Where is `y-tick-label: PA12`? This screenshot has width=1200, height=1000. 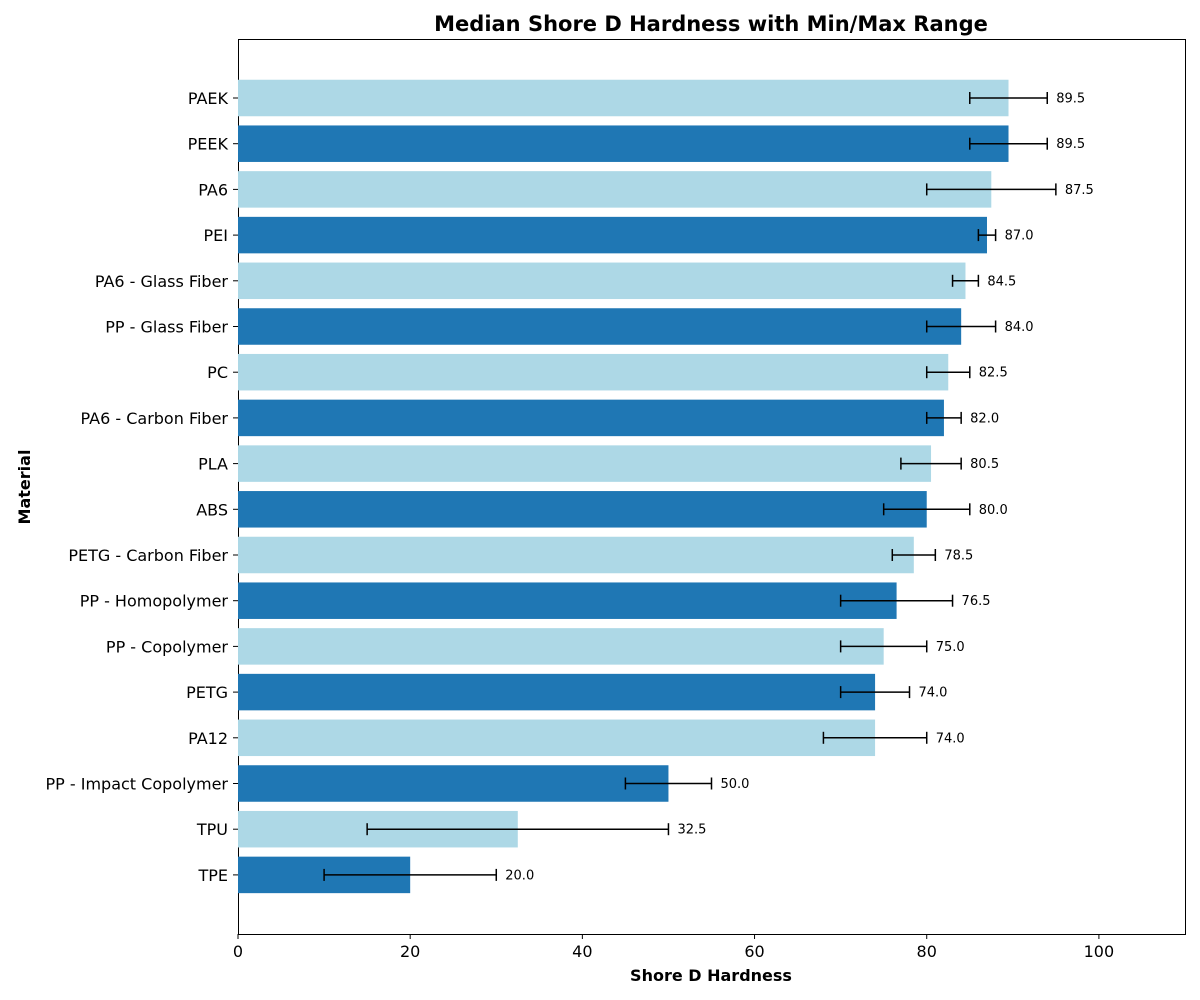
y-tick-label: PA12 is located at coordinates (208, 738).